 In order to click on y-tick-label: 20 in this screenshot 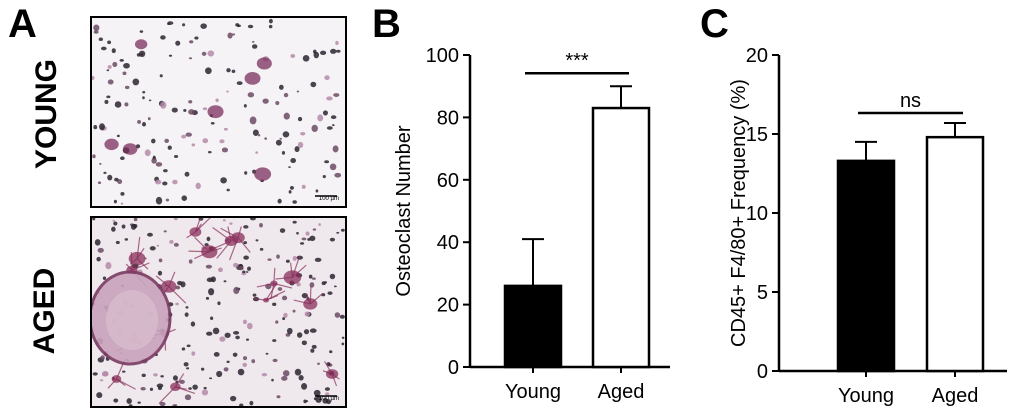, I will do `click(448, 306)`.